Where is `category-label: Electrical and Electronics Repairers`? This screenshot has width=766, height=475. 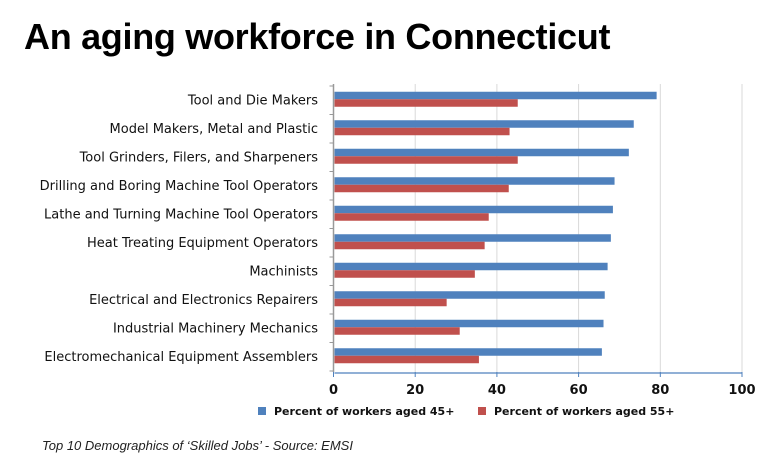 category-label: Electrical and Electronics Repairers is located at coordinates (203, 300).